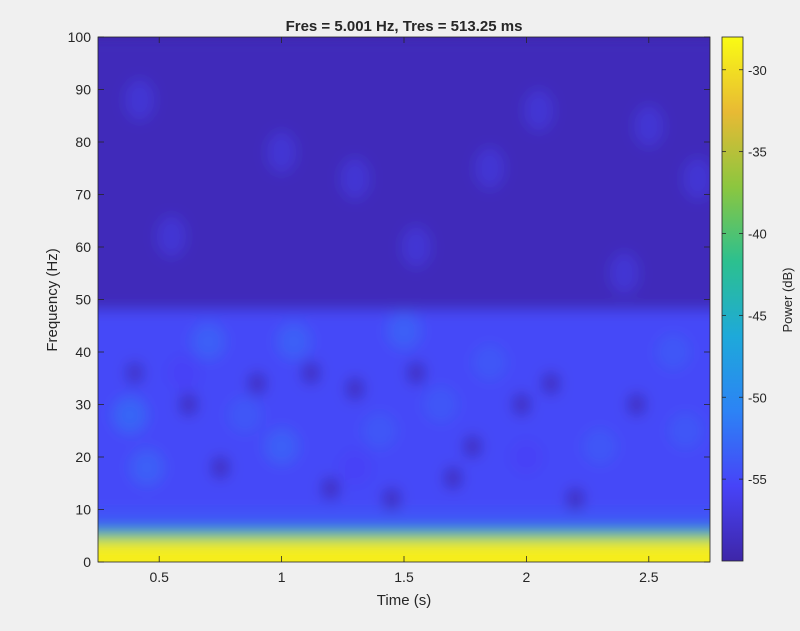 Image resolution: width=800 pixels, height=631 pixels. I want to click on y-tick-label: 50, so click(83, 300).